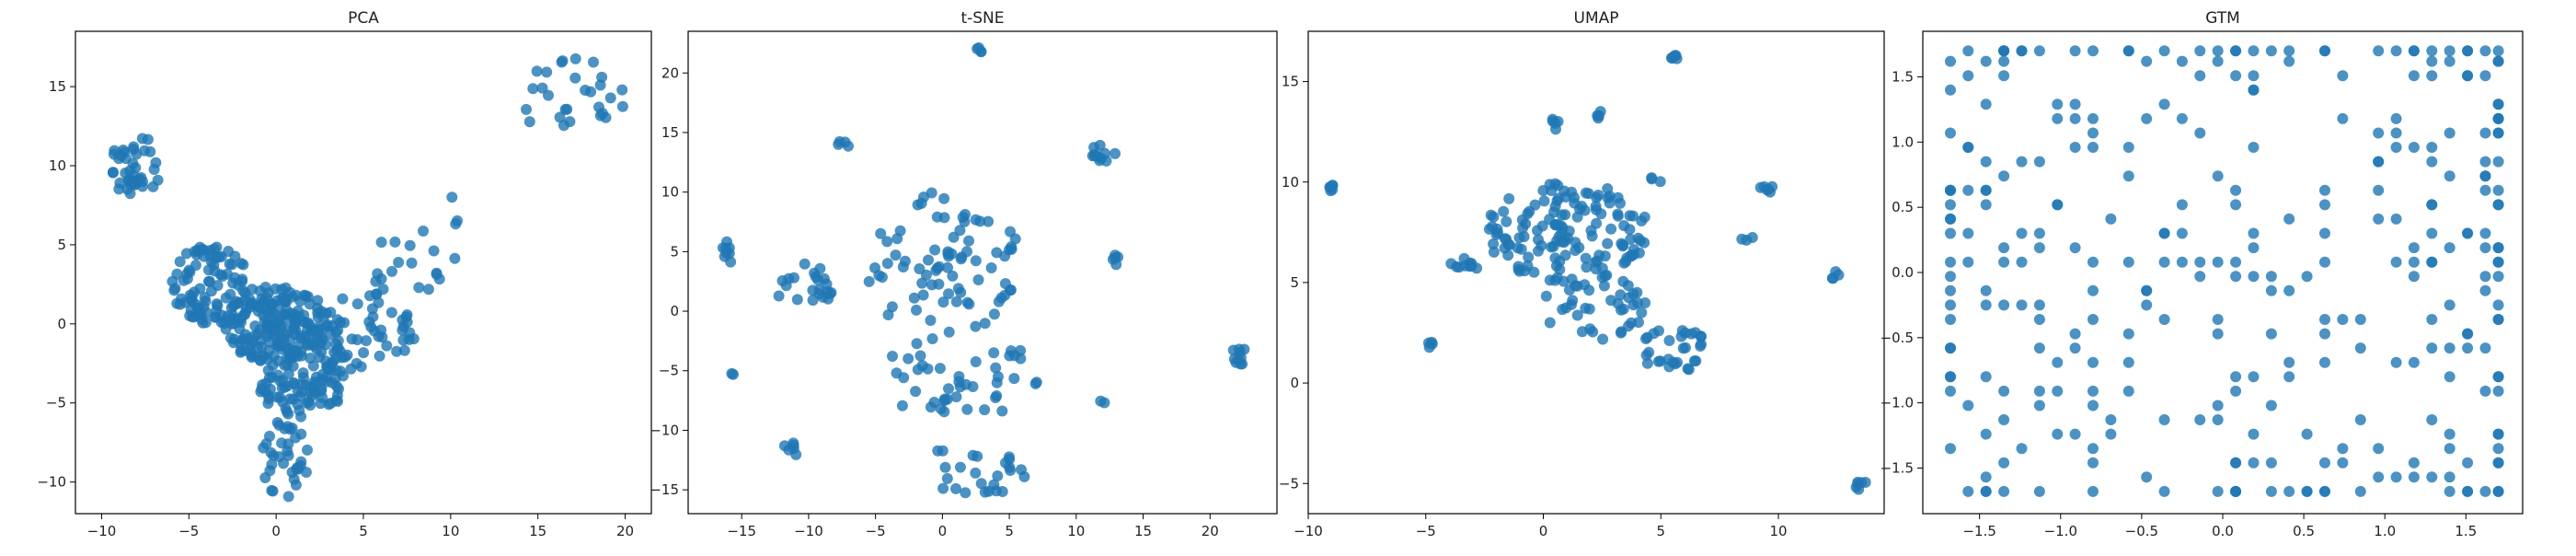 The image size is (2576, 556). I want to click on y-tick-label: −1.5, so click(1897, 467).